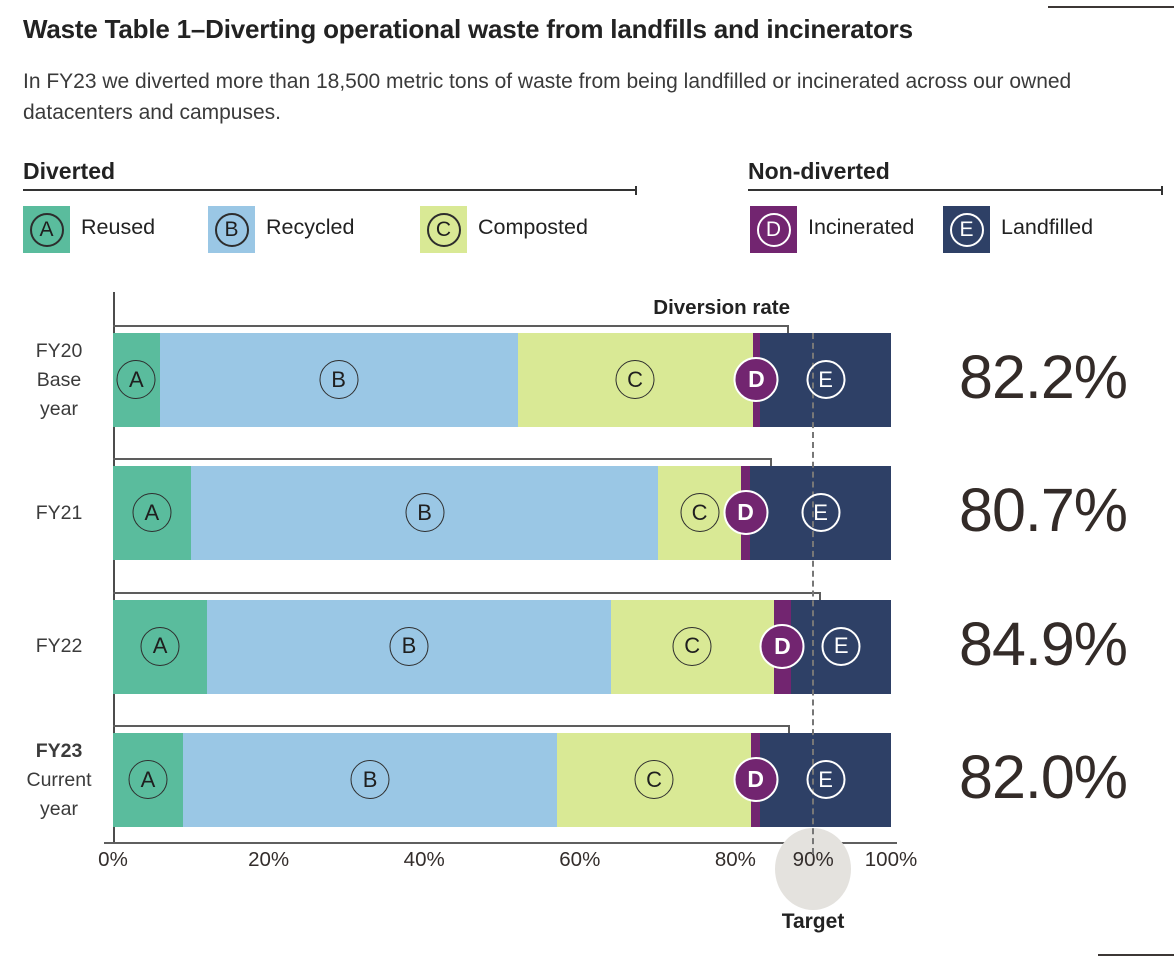 This screenshot has height=964, width=1174. I want to click on x-tick-80%: 80%, so click(735, 859).